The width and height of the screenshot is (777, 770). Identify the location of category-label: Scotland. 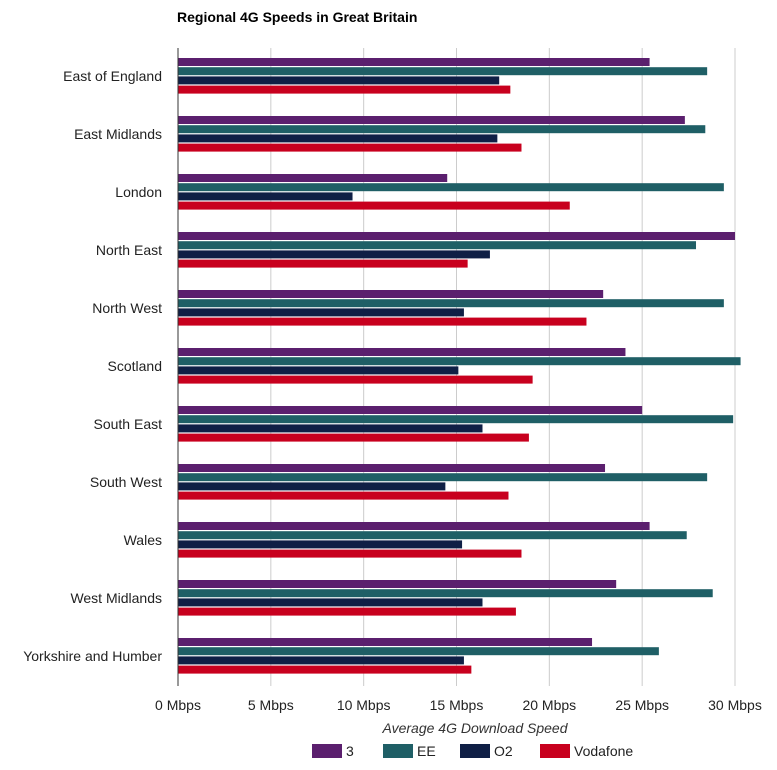
(135, 366).